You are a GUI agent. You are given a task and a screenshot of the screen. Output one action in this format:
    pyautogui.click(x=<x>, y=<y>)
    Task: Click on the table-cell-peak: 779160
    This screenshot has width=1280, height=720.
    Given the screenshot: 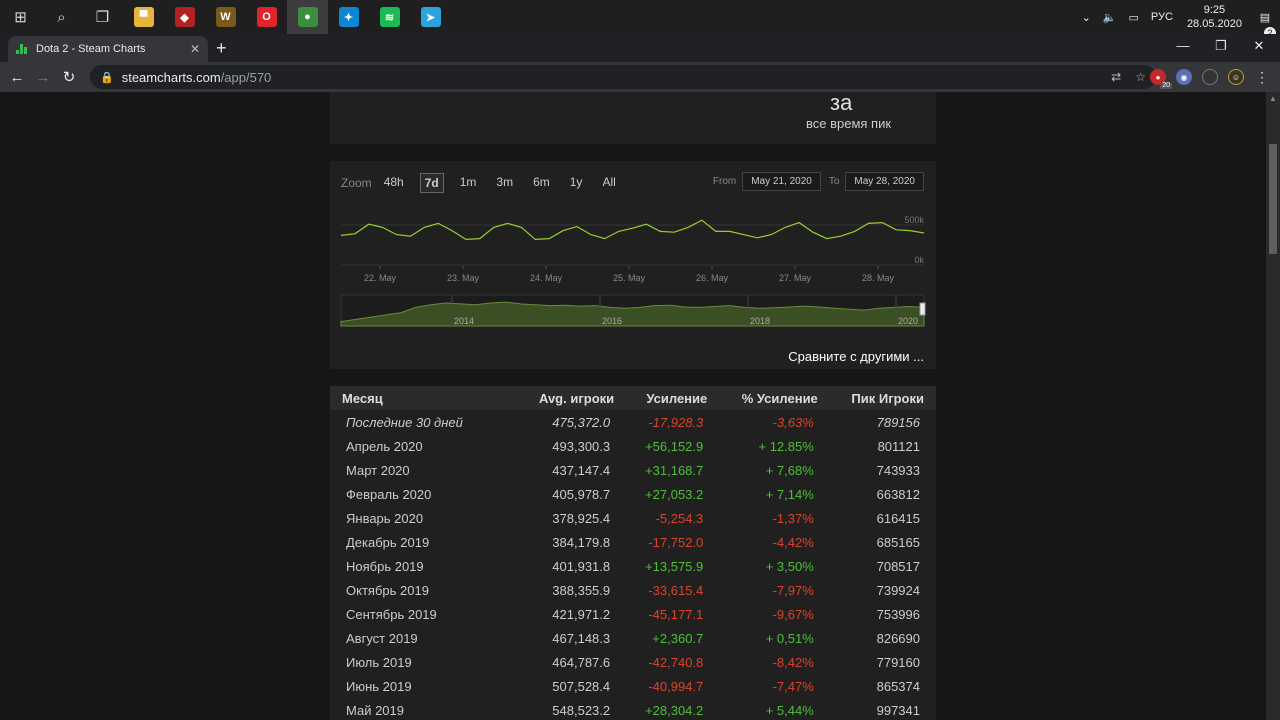 What is the action you would take?
    pyautogui.click(x=898, y=662)
    